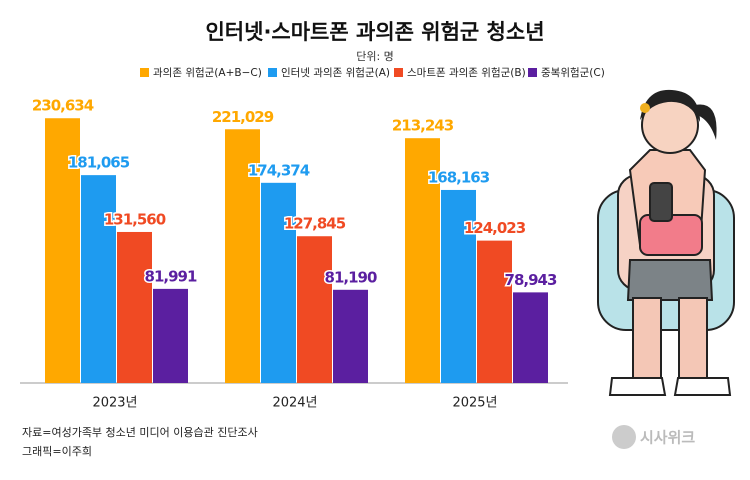 The height and width of the screenshot is (480, 750). I want to click on value-label: 81,991, so click(171, 276).